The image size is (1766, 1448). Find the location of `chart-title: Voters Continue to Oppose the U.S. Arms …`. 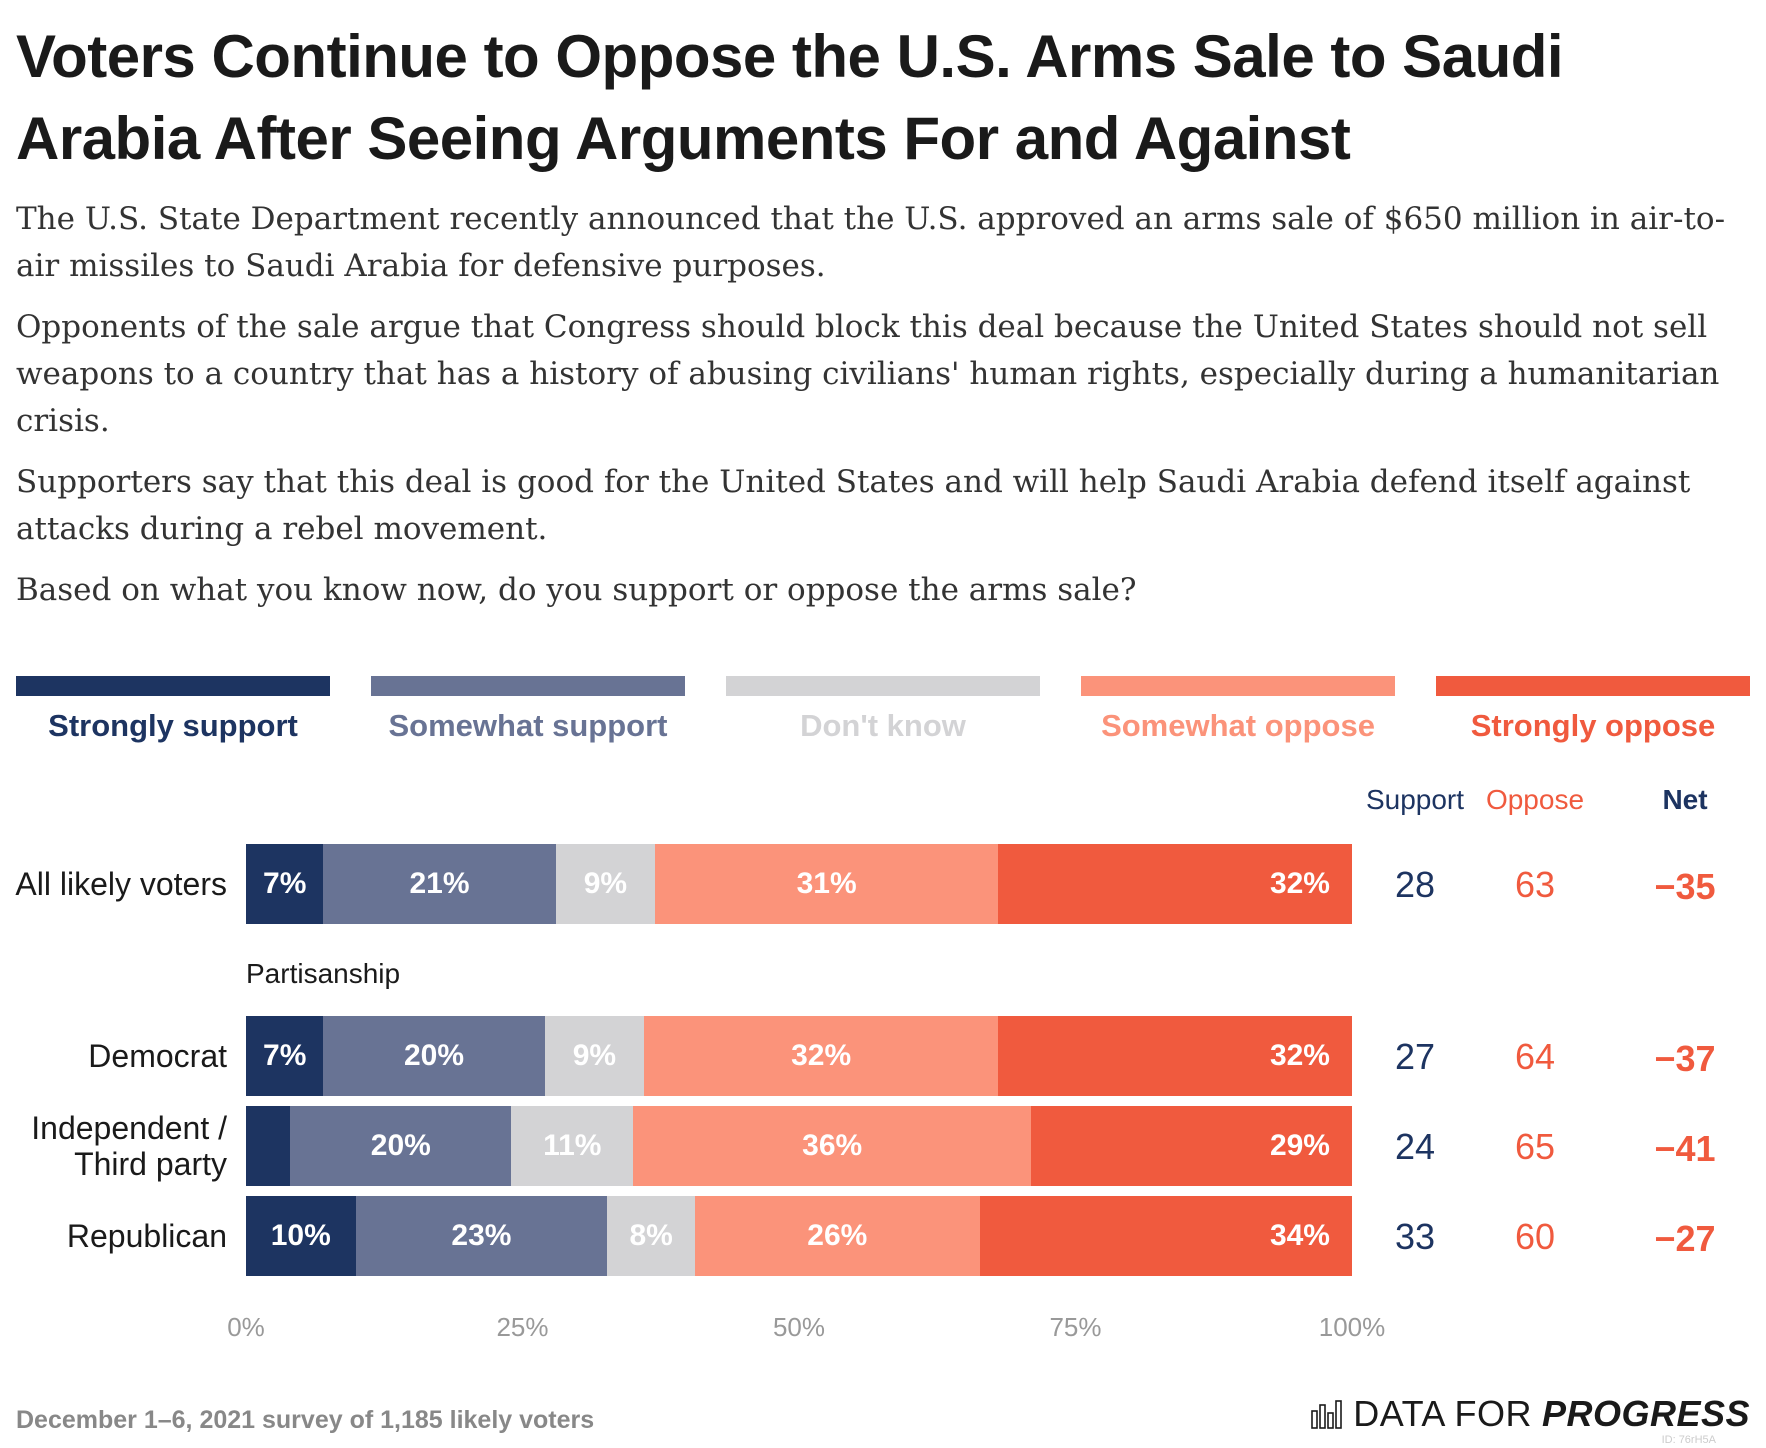

chart-title: Voters Continue to Oppose the U.S. Arms … is located at coordinates (790, 97).